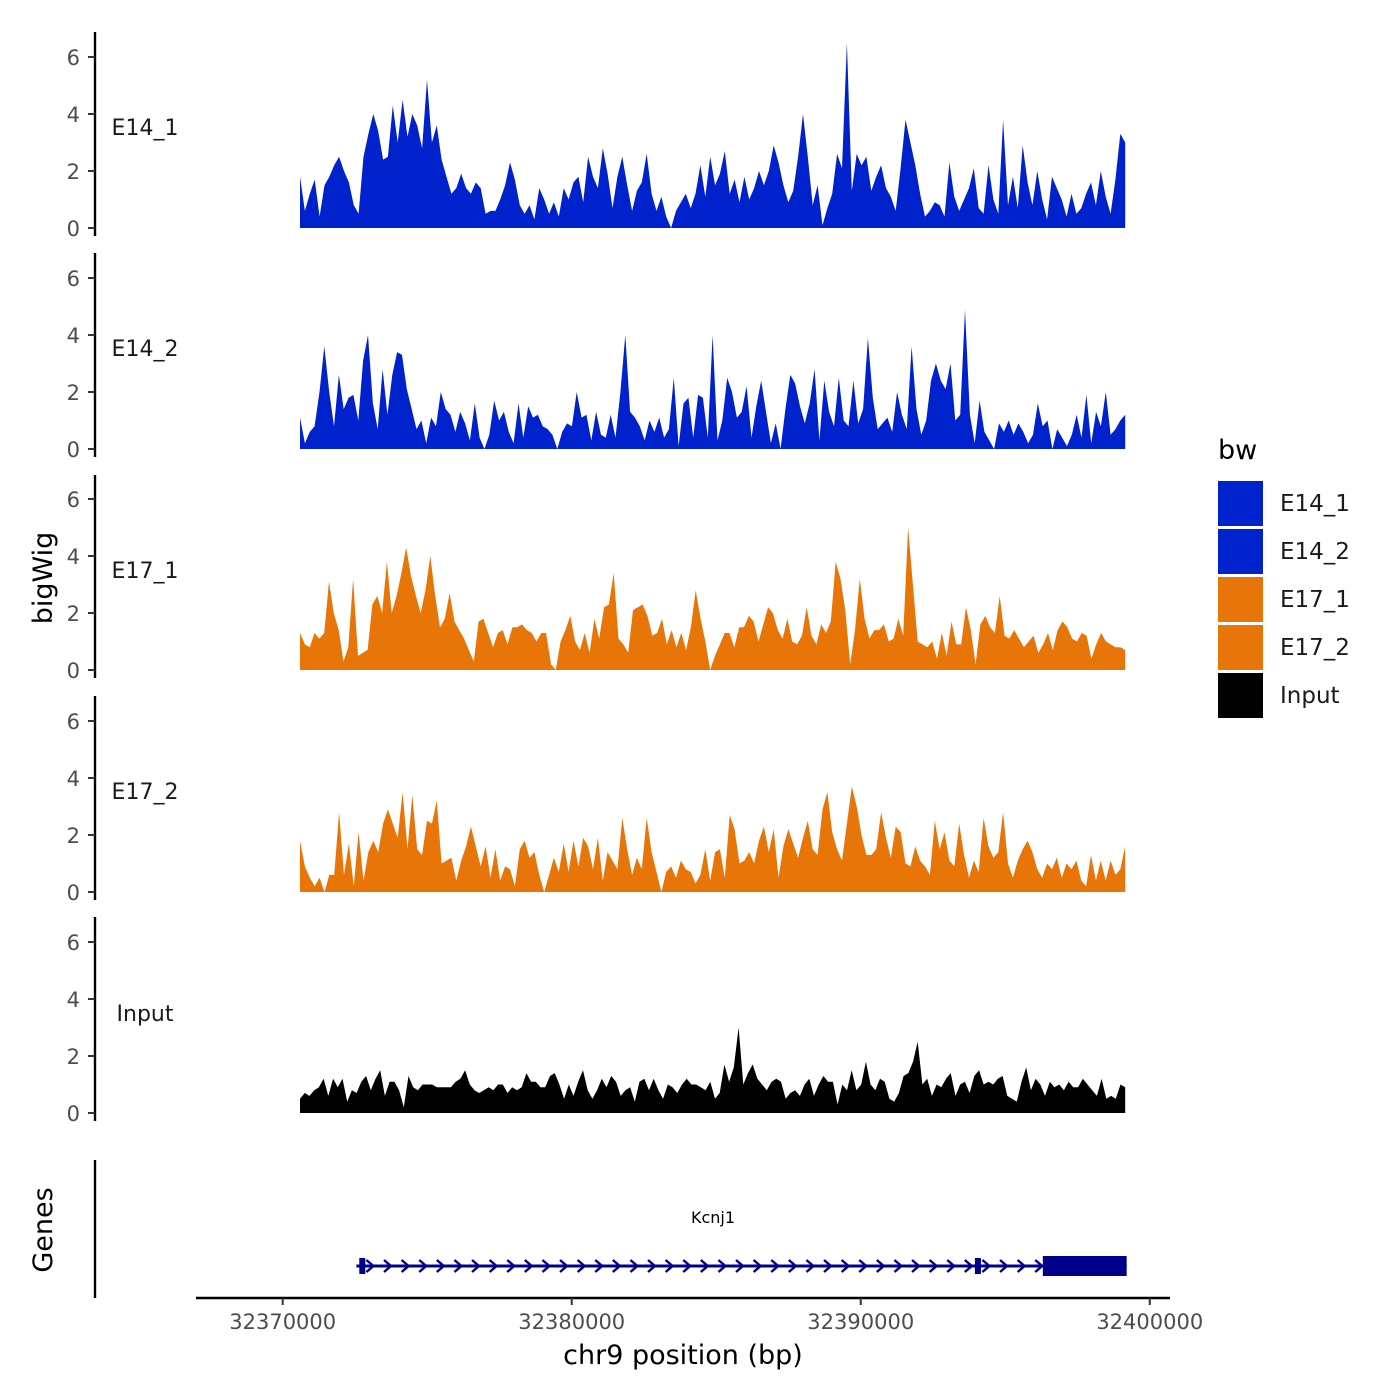 The height and width of the screenshot is (1400, 1400). Describe the element at coordinates (282, 1322) in the screenshot. I see `x-tick-label: 32370000` at that location.